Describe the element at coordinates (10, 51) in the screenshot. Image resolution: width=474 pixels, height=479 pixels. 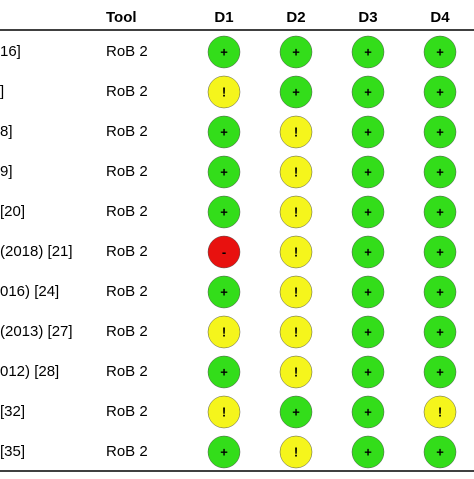
I see `study-label: 16]` at that location.